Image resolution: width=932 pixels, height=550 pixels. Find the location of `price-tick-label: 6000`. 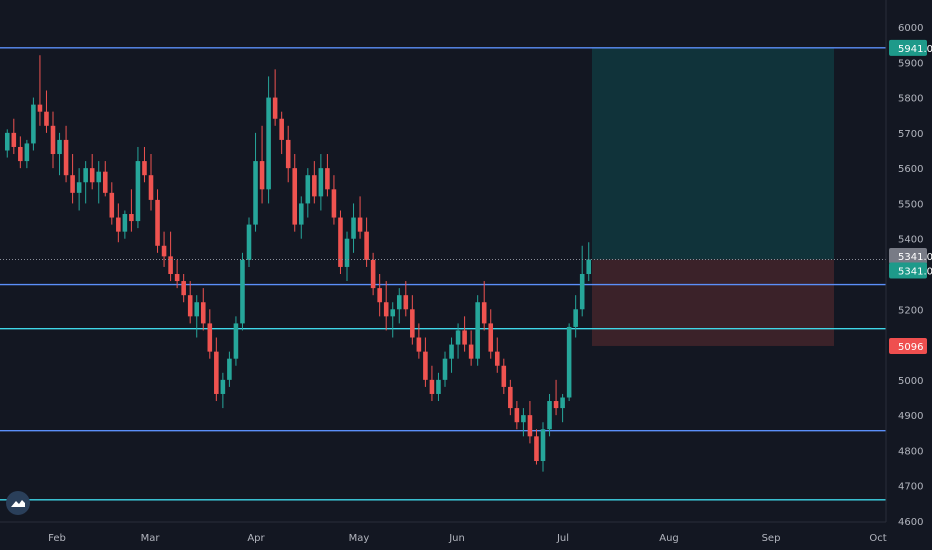

price-tick-label: 6000 is located at coordinates (910, 28).